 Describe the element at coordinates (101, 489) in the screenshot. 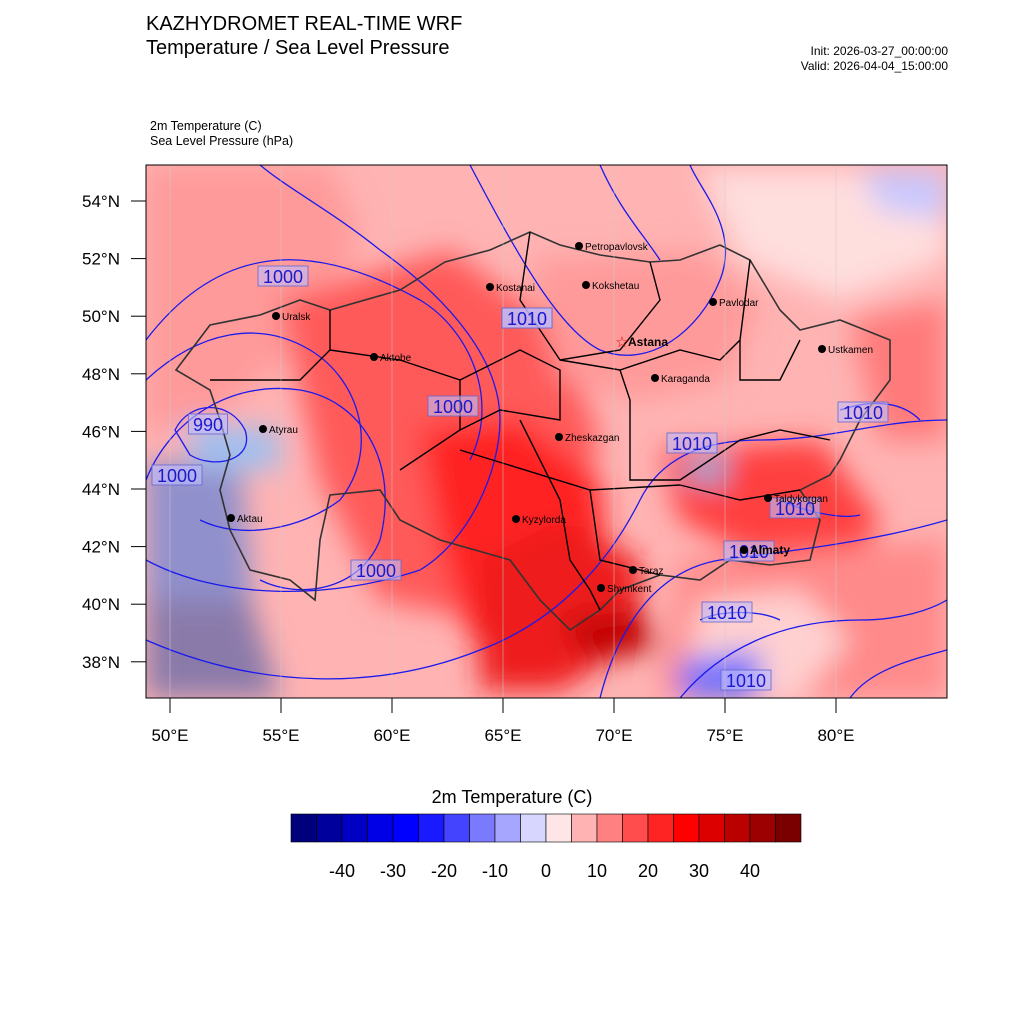

I see `lat-label: 44°N` at that location.